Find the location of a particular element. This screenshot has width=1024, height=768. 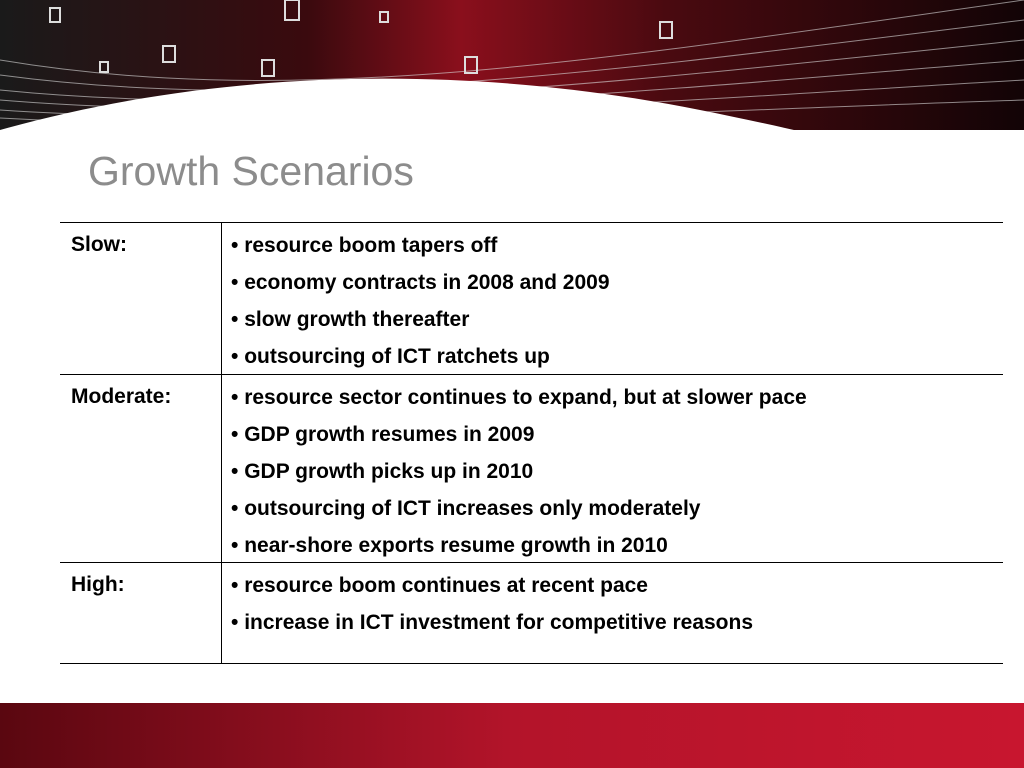

bullet-item: GDP growth resumes in 2009 is located at coordinates (617, 434).